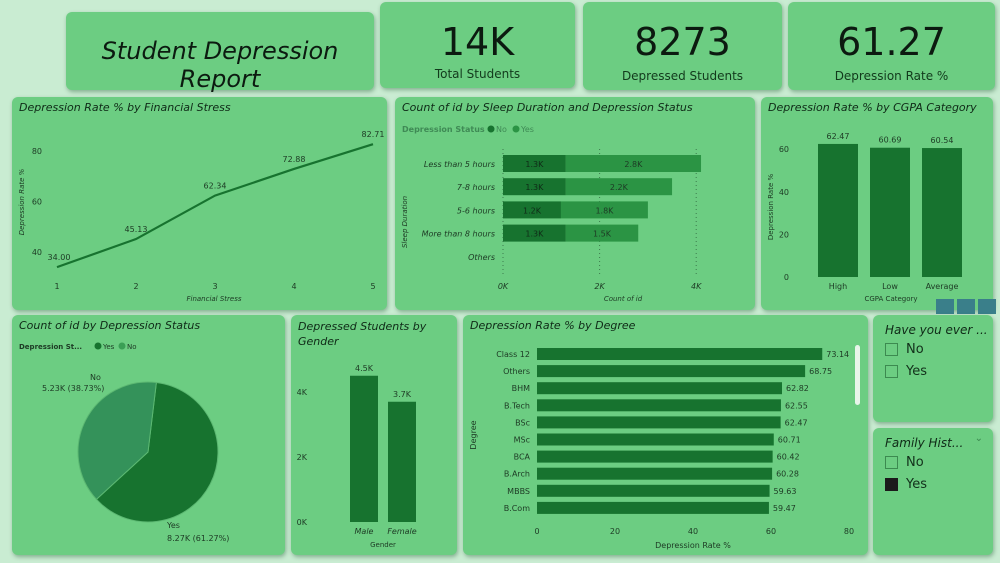 Image resolution: width=1000 pixels, height=563 pixels. I want to click on data-label: 62.82, so click(797, 388).